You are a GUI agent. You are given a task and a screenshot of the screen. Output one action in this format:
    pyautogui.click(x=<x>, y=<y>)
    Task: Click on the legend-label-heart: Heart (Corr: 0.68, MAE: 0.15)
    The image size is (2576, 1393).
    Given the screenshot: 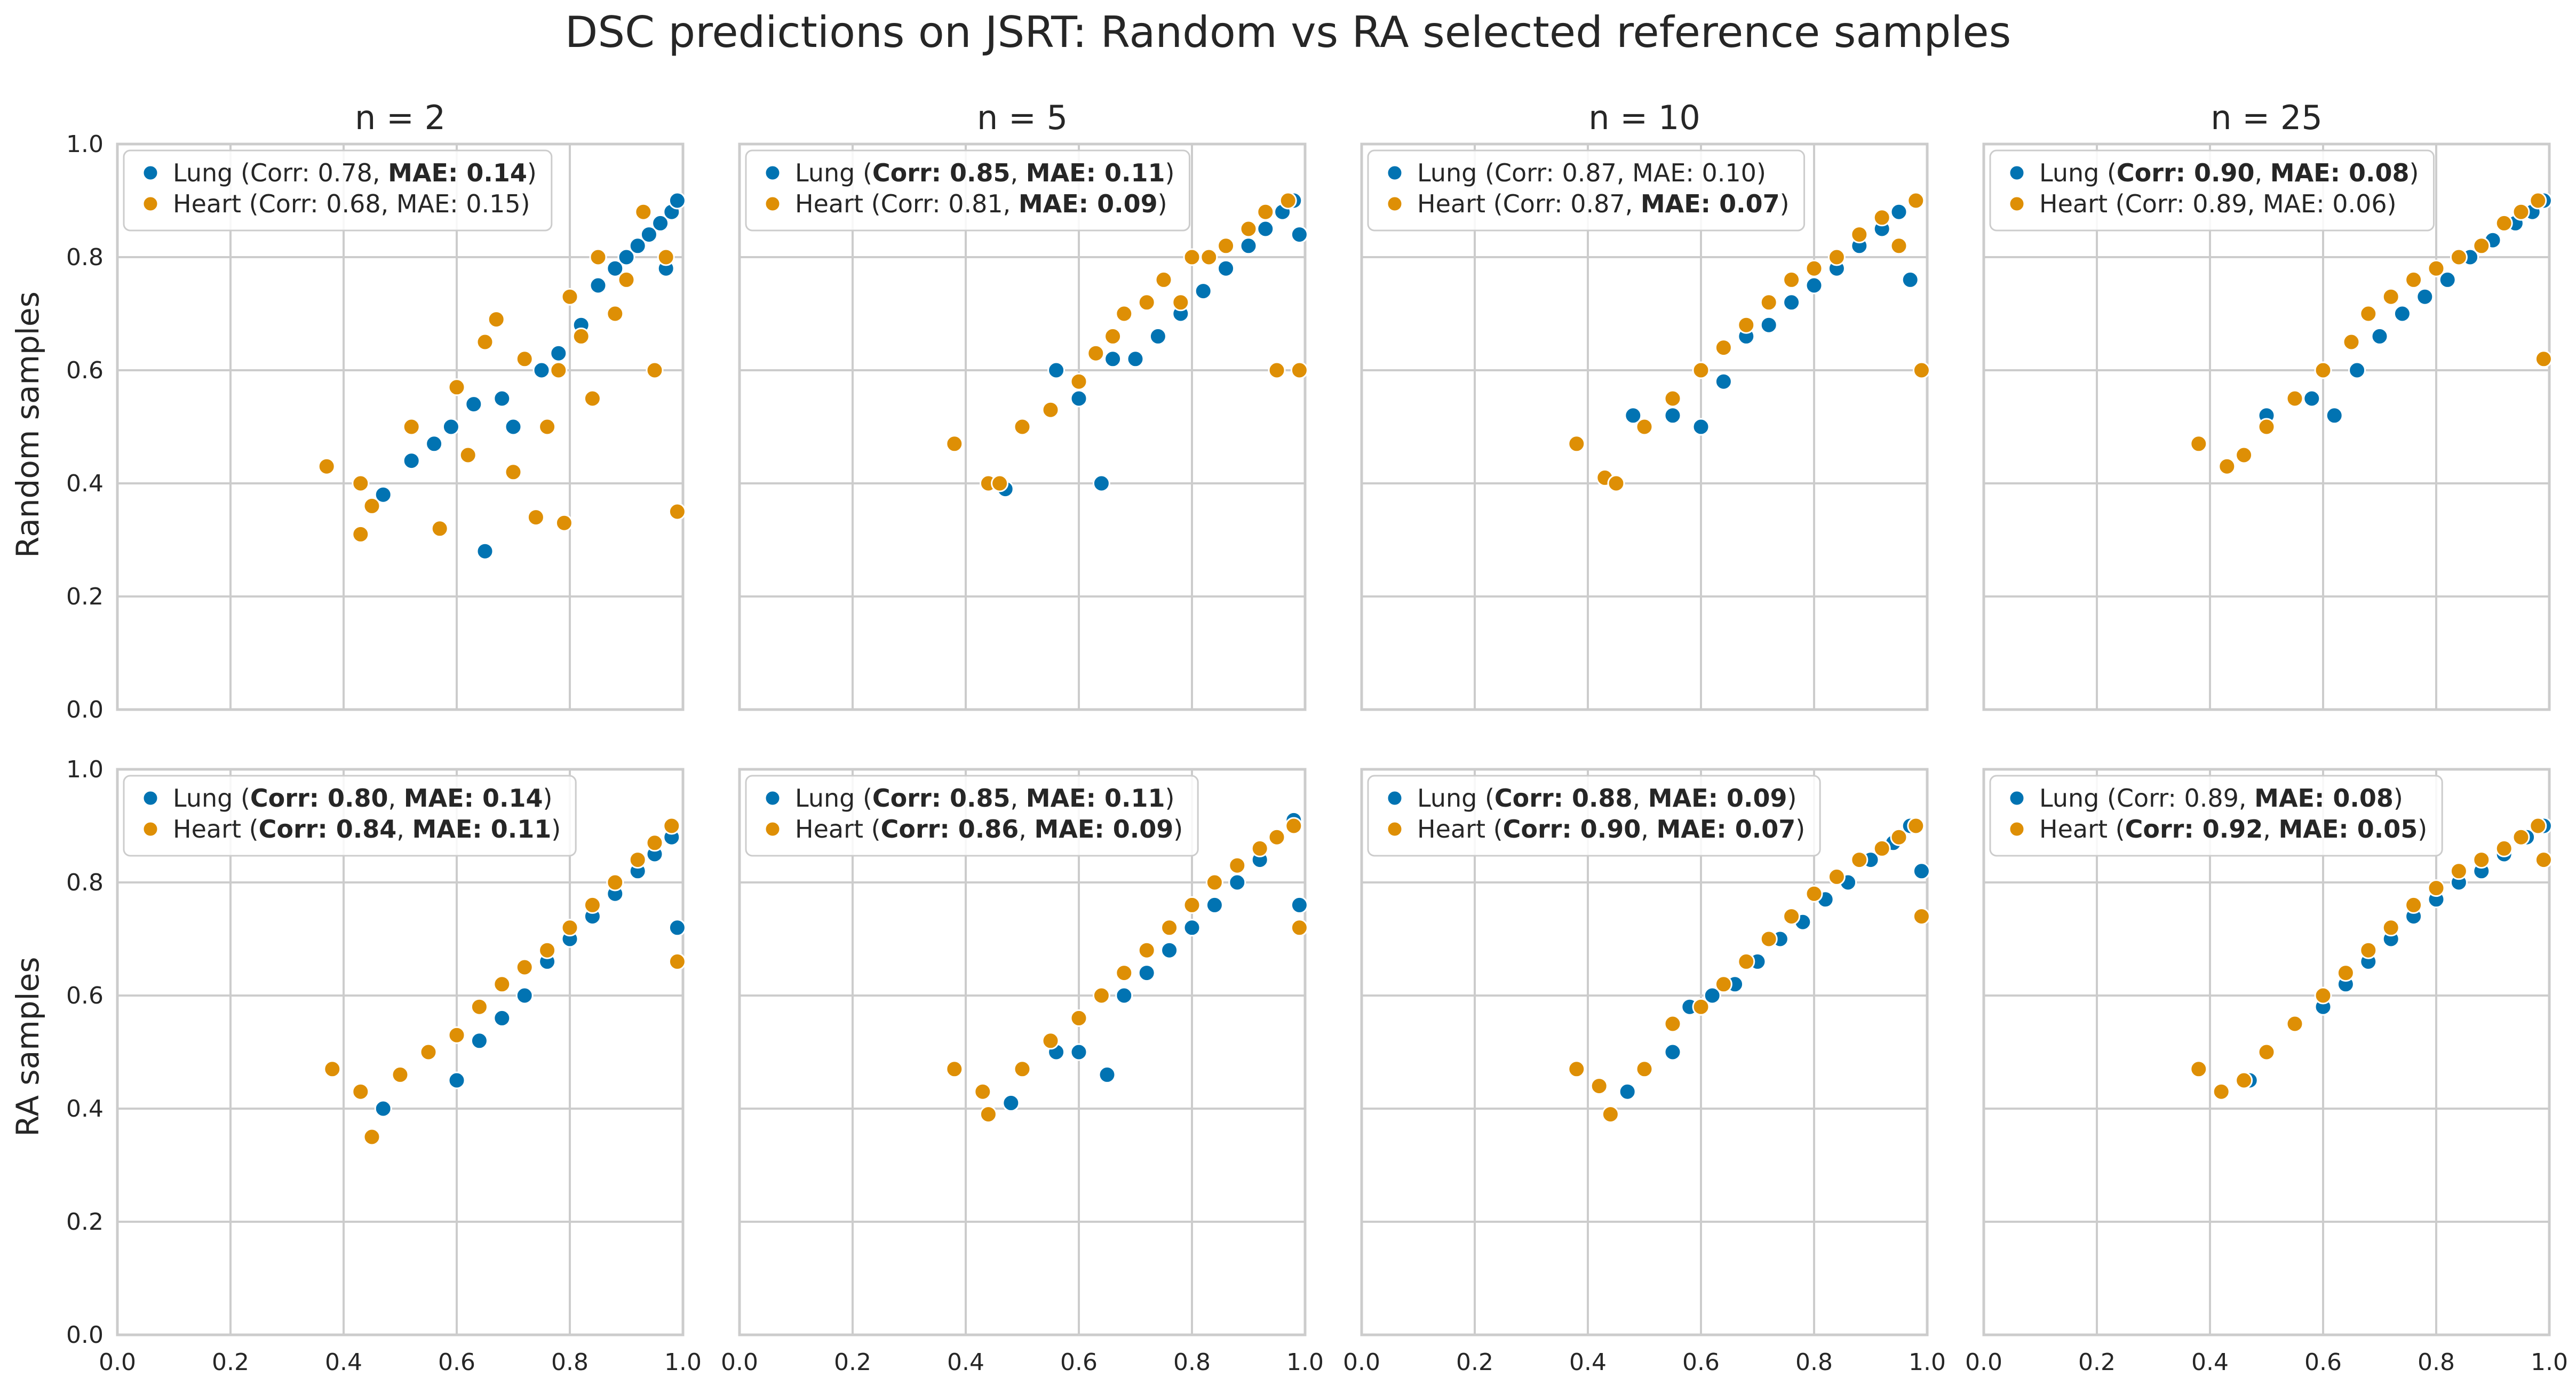 What is the action you would take?
    pyautogui.click(x=351, y=203)
    